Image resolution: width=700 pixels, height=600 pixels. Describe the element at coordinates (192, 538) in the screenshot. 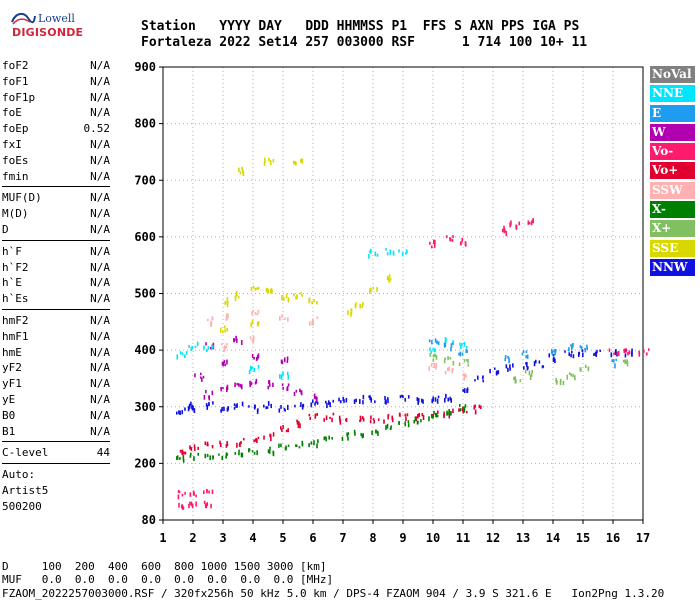

I see `x-tick-label: 2` at that location.